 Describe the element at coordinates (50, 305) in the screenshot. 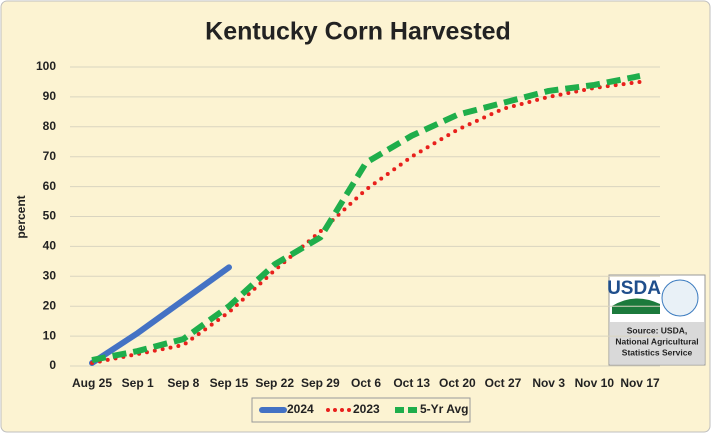

I see `y-tick-label: 20` at that location.